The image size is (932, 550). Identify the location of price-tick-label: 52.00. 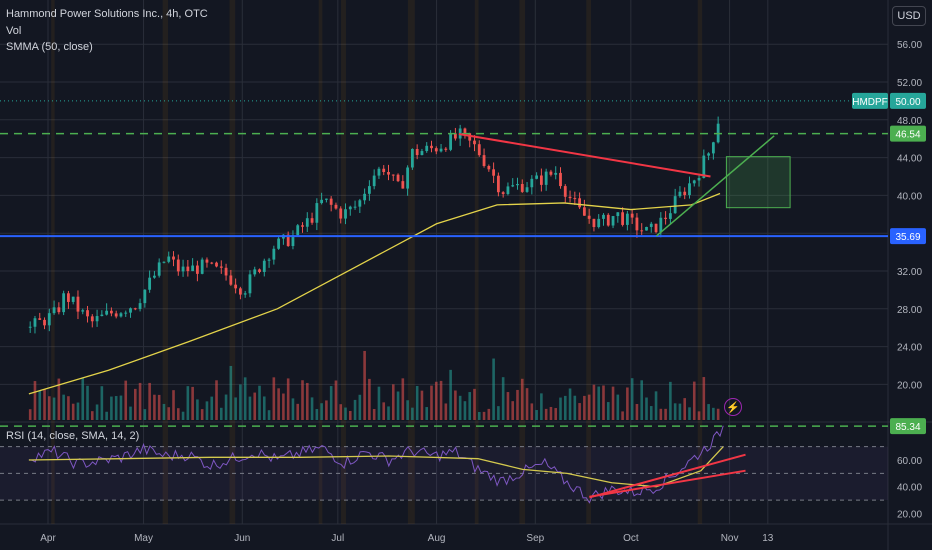
(909, 83).